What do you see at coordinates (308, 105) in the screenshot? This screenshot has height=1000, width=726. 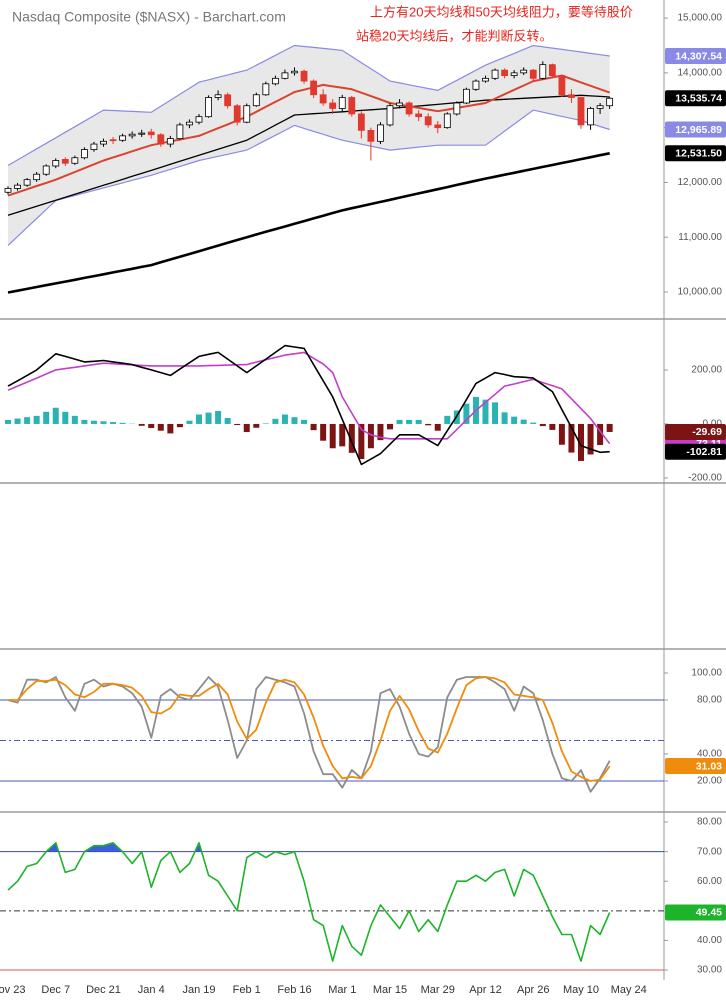 I see `band-upper` at bounding box center [308, 105].